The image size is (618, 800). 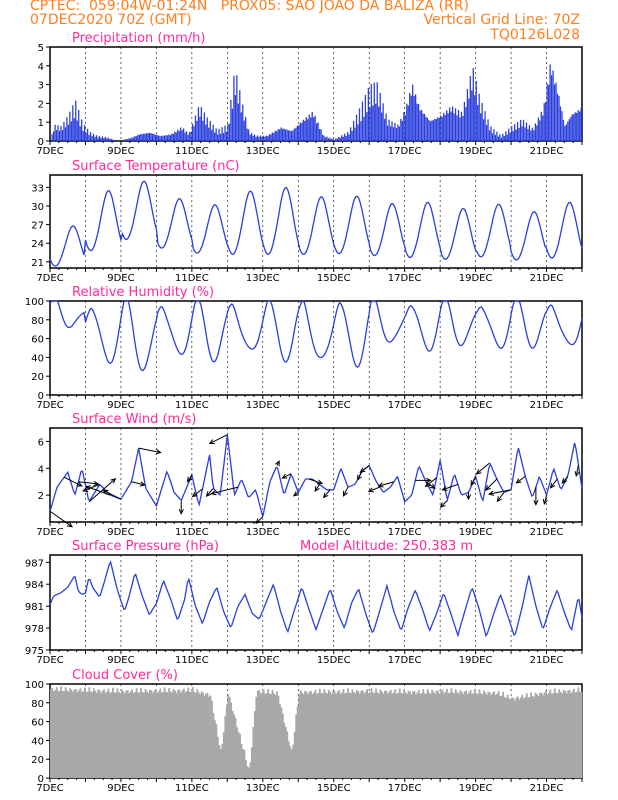 What do you see at coordinates (37, 207) in the screenshot?
I see `y-tick-label: 30` at bounding box center [37, 207].